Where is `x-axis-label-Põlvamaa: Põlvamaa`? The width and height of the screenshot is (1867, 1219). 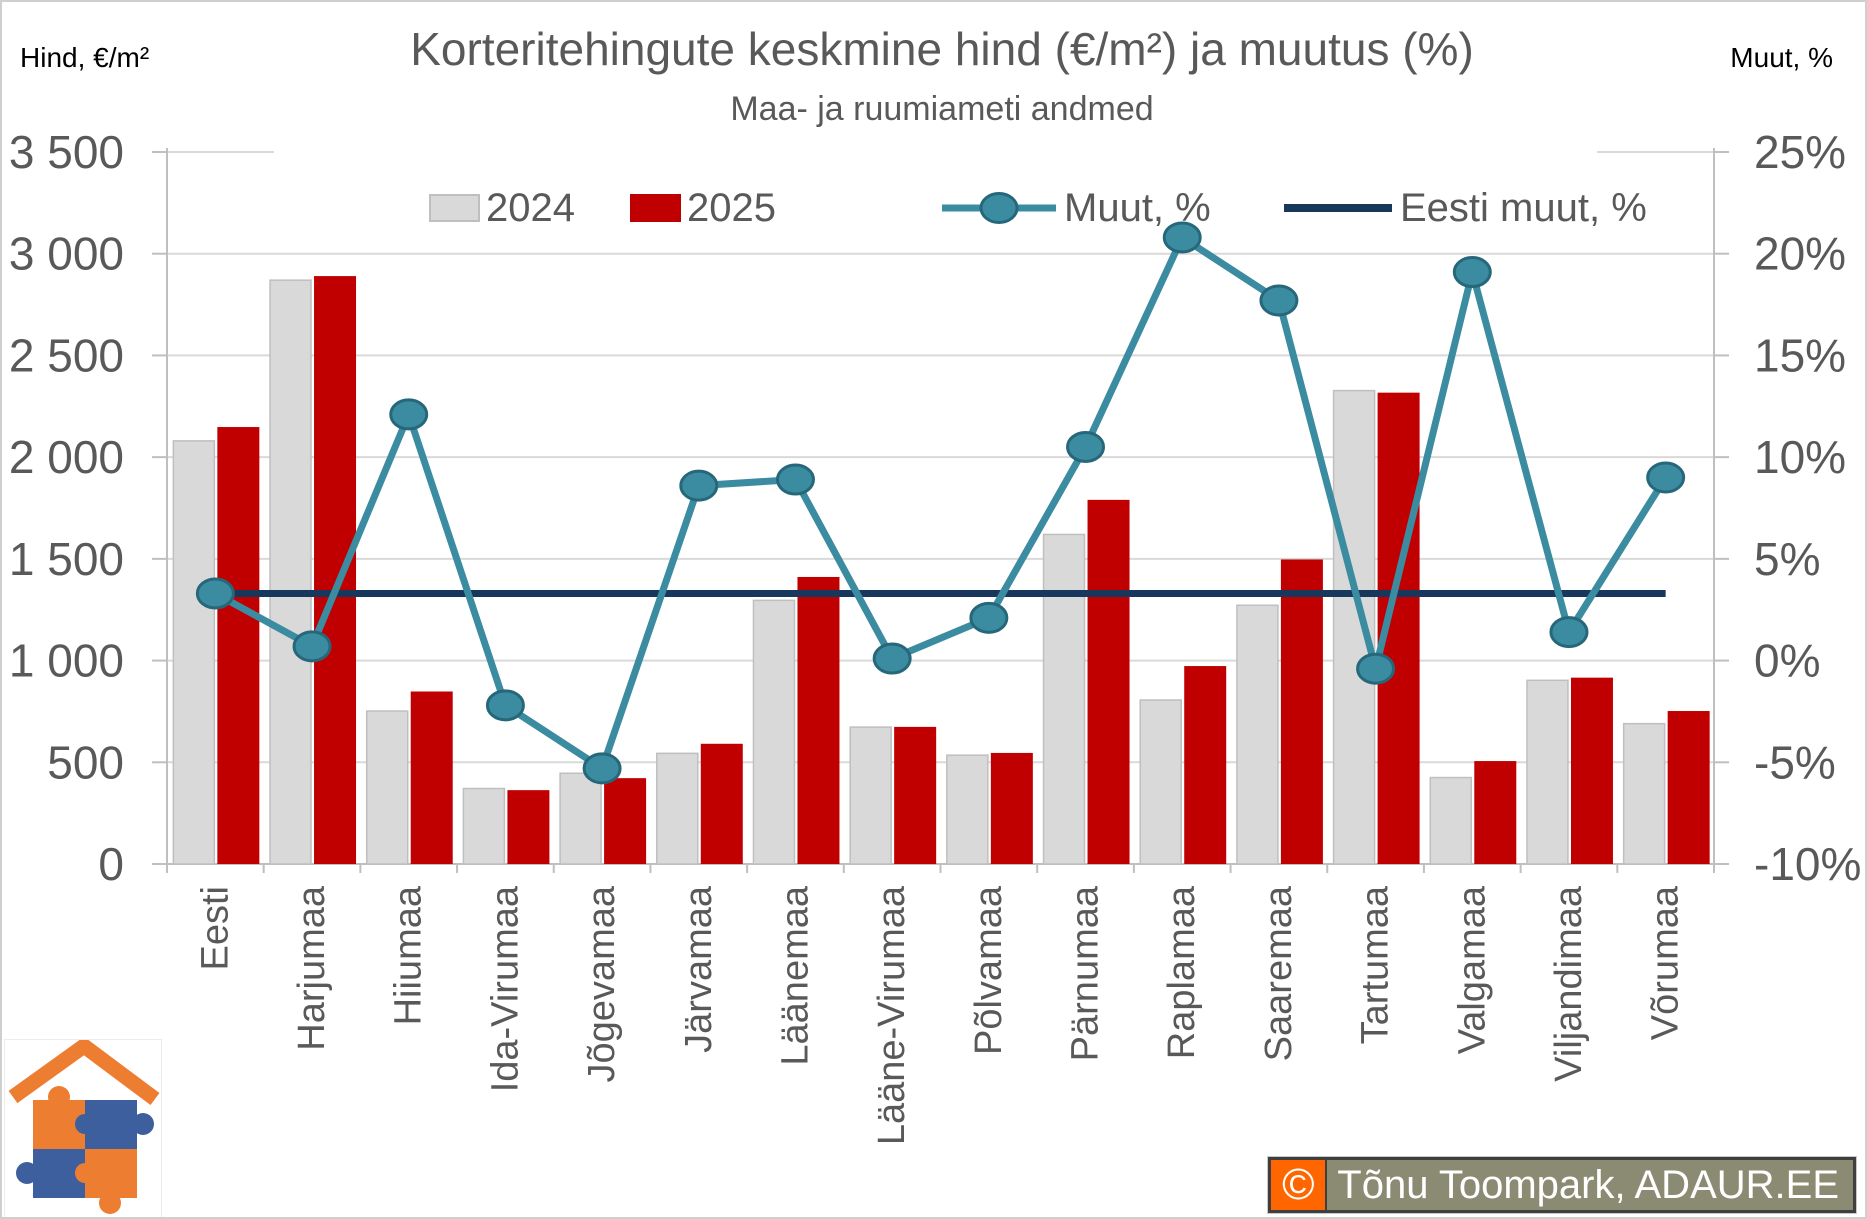 x-axis-label-Põlvamaa: Põlvamaa is located at coordinates (989, 970).